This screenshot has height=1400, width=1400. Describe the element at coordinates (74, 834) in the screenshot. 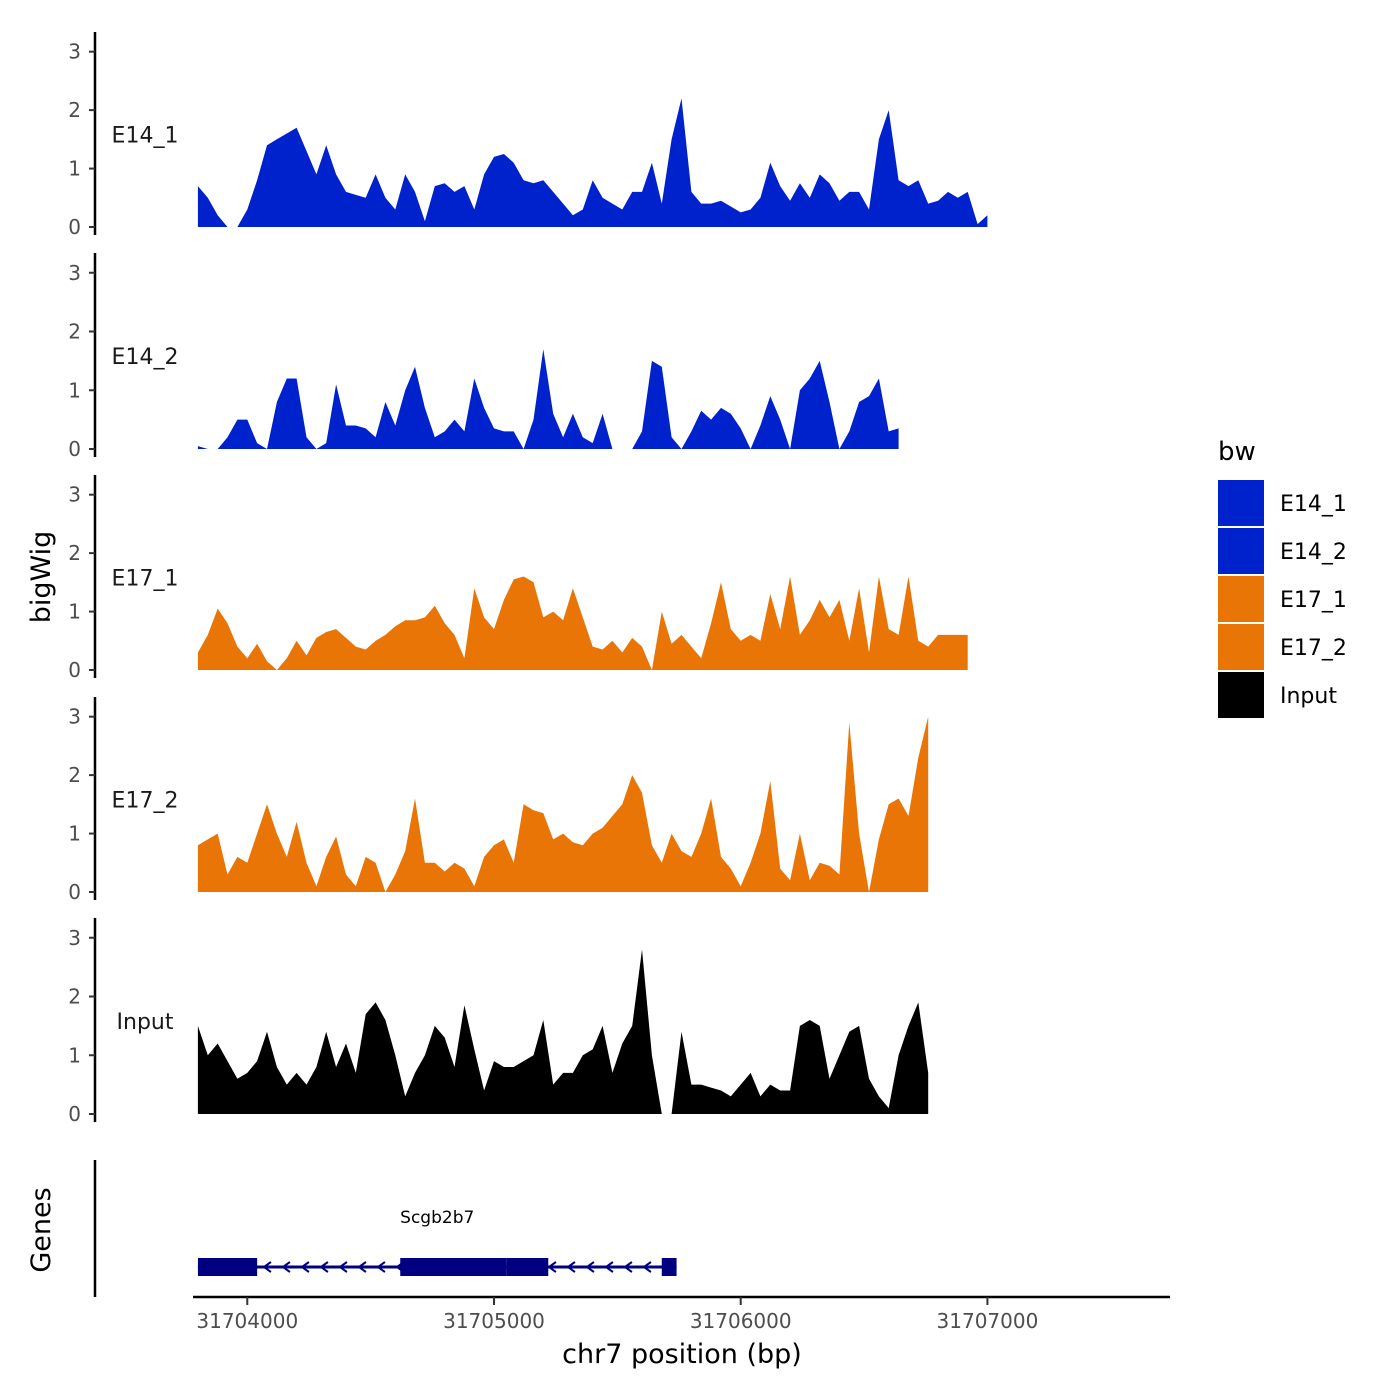

I see `y-tick-label-E17_2-1: 1` at that location.